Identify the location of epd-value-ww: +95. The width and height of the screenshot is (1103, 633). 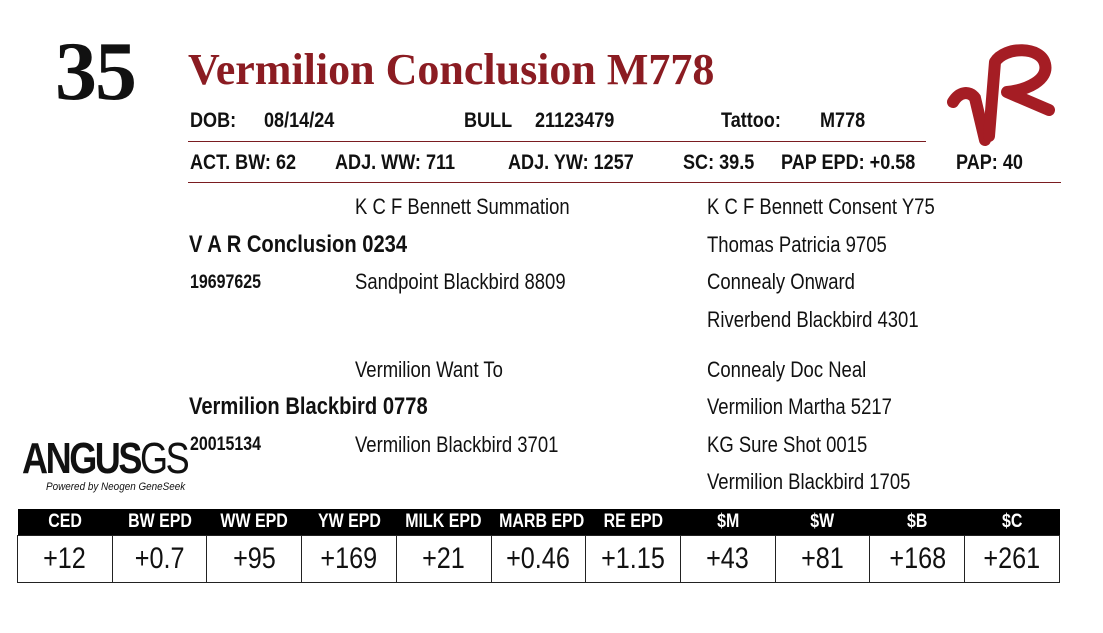
(254, 559).